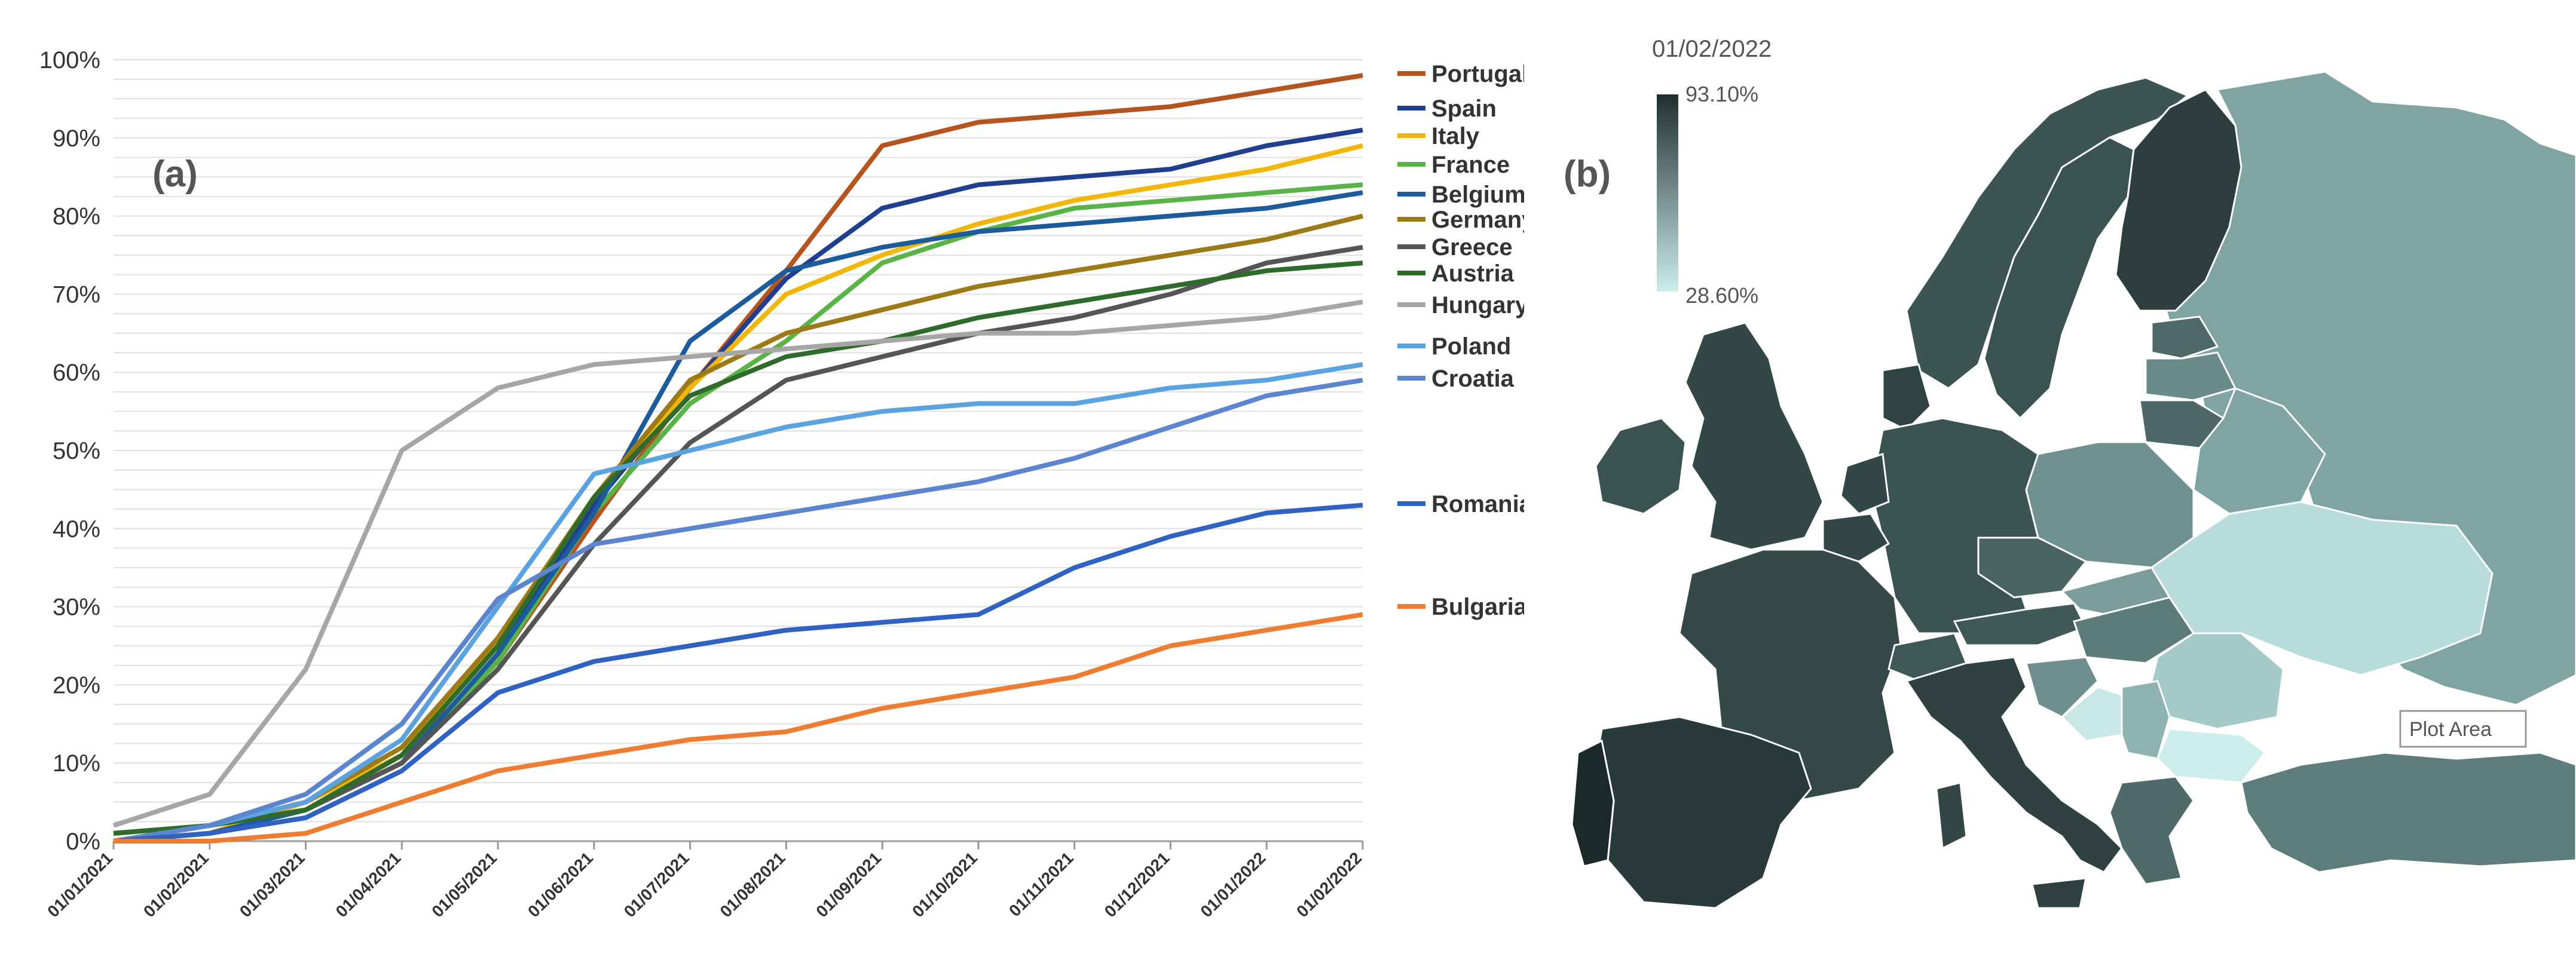 This screenshot has width=2576, height=972. Describe the element at coordinates (1041, 884) in the screenshot. I see `x-tick-label: 01/11/2021` at that location.